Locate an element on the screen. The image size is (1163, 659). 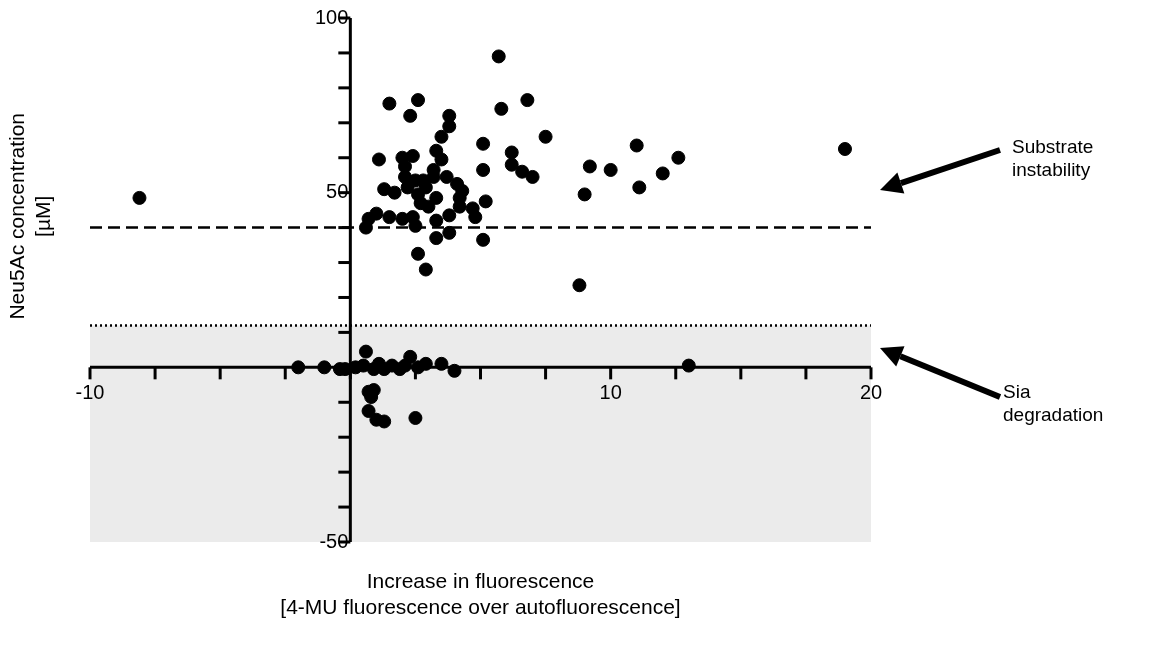
text: Substrate instability is located at coordinates (1053, 159).